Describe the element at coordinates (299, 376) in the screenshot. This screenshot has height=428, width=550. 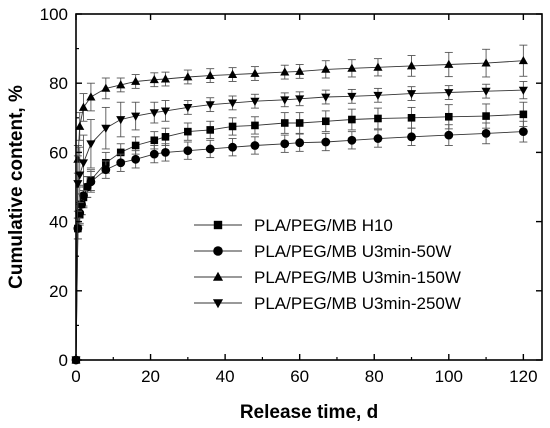
I see `x-tick-label: 60` at that location.